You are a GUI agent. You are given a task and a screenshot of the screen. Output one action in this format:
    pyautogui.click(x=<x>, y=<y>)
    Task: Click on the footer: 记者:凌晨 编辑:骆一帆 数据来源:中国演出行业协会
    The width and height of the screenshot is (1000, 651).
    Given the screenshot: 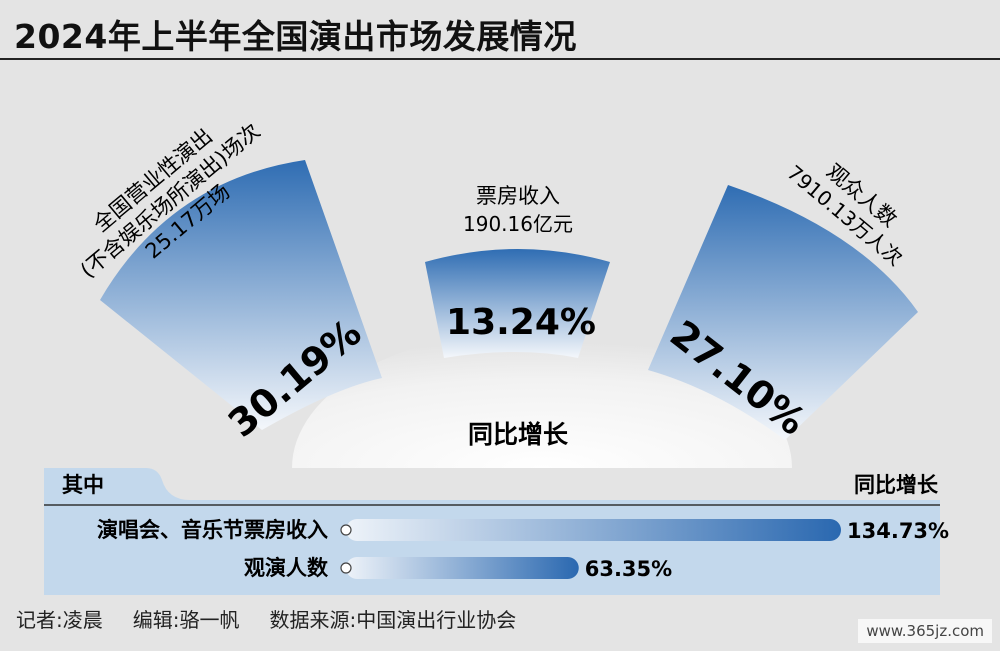 What is the action you would take?
    pyautogui.click(x=281, y=618)
    